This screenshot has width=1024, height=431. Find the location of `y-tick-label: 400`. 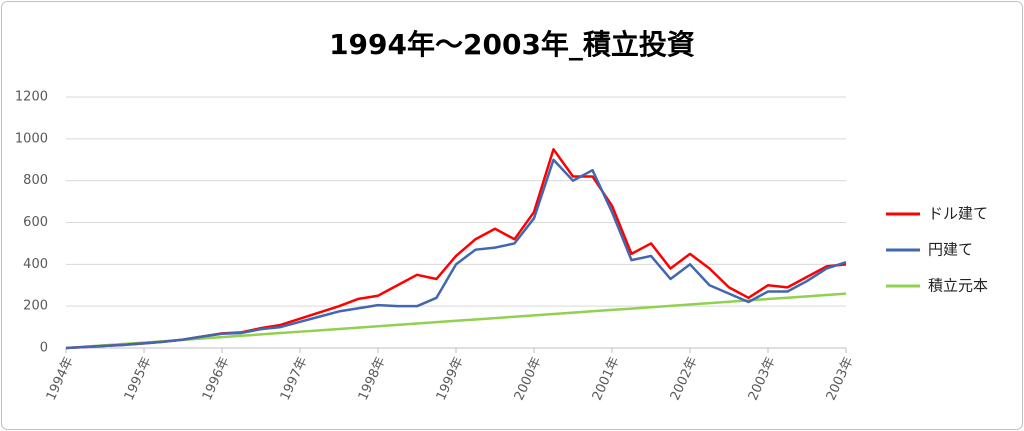

y-tick-label: 400 is located at coordinates (35, 264).